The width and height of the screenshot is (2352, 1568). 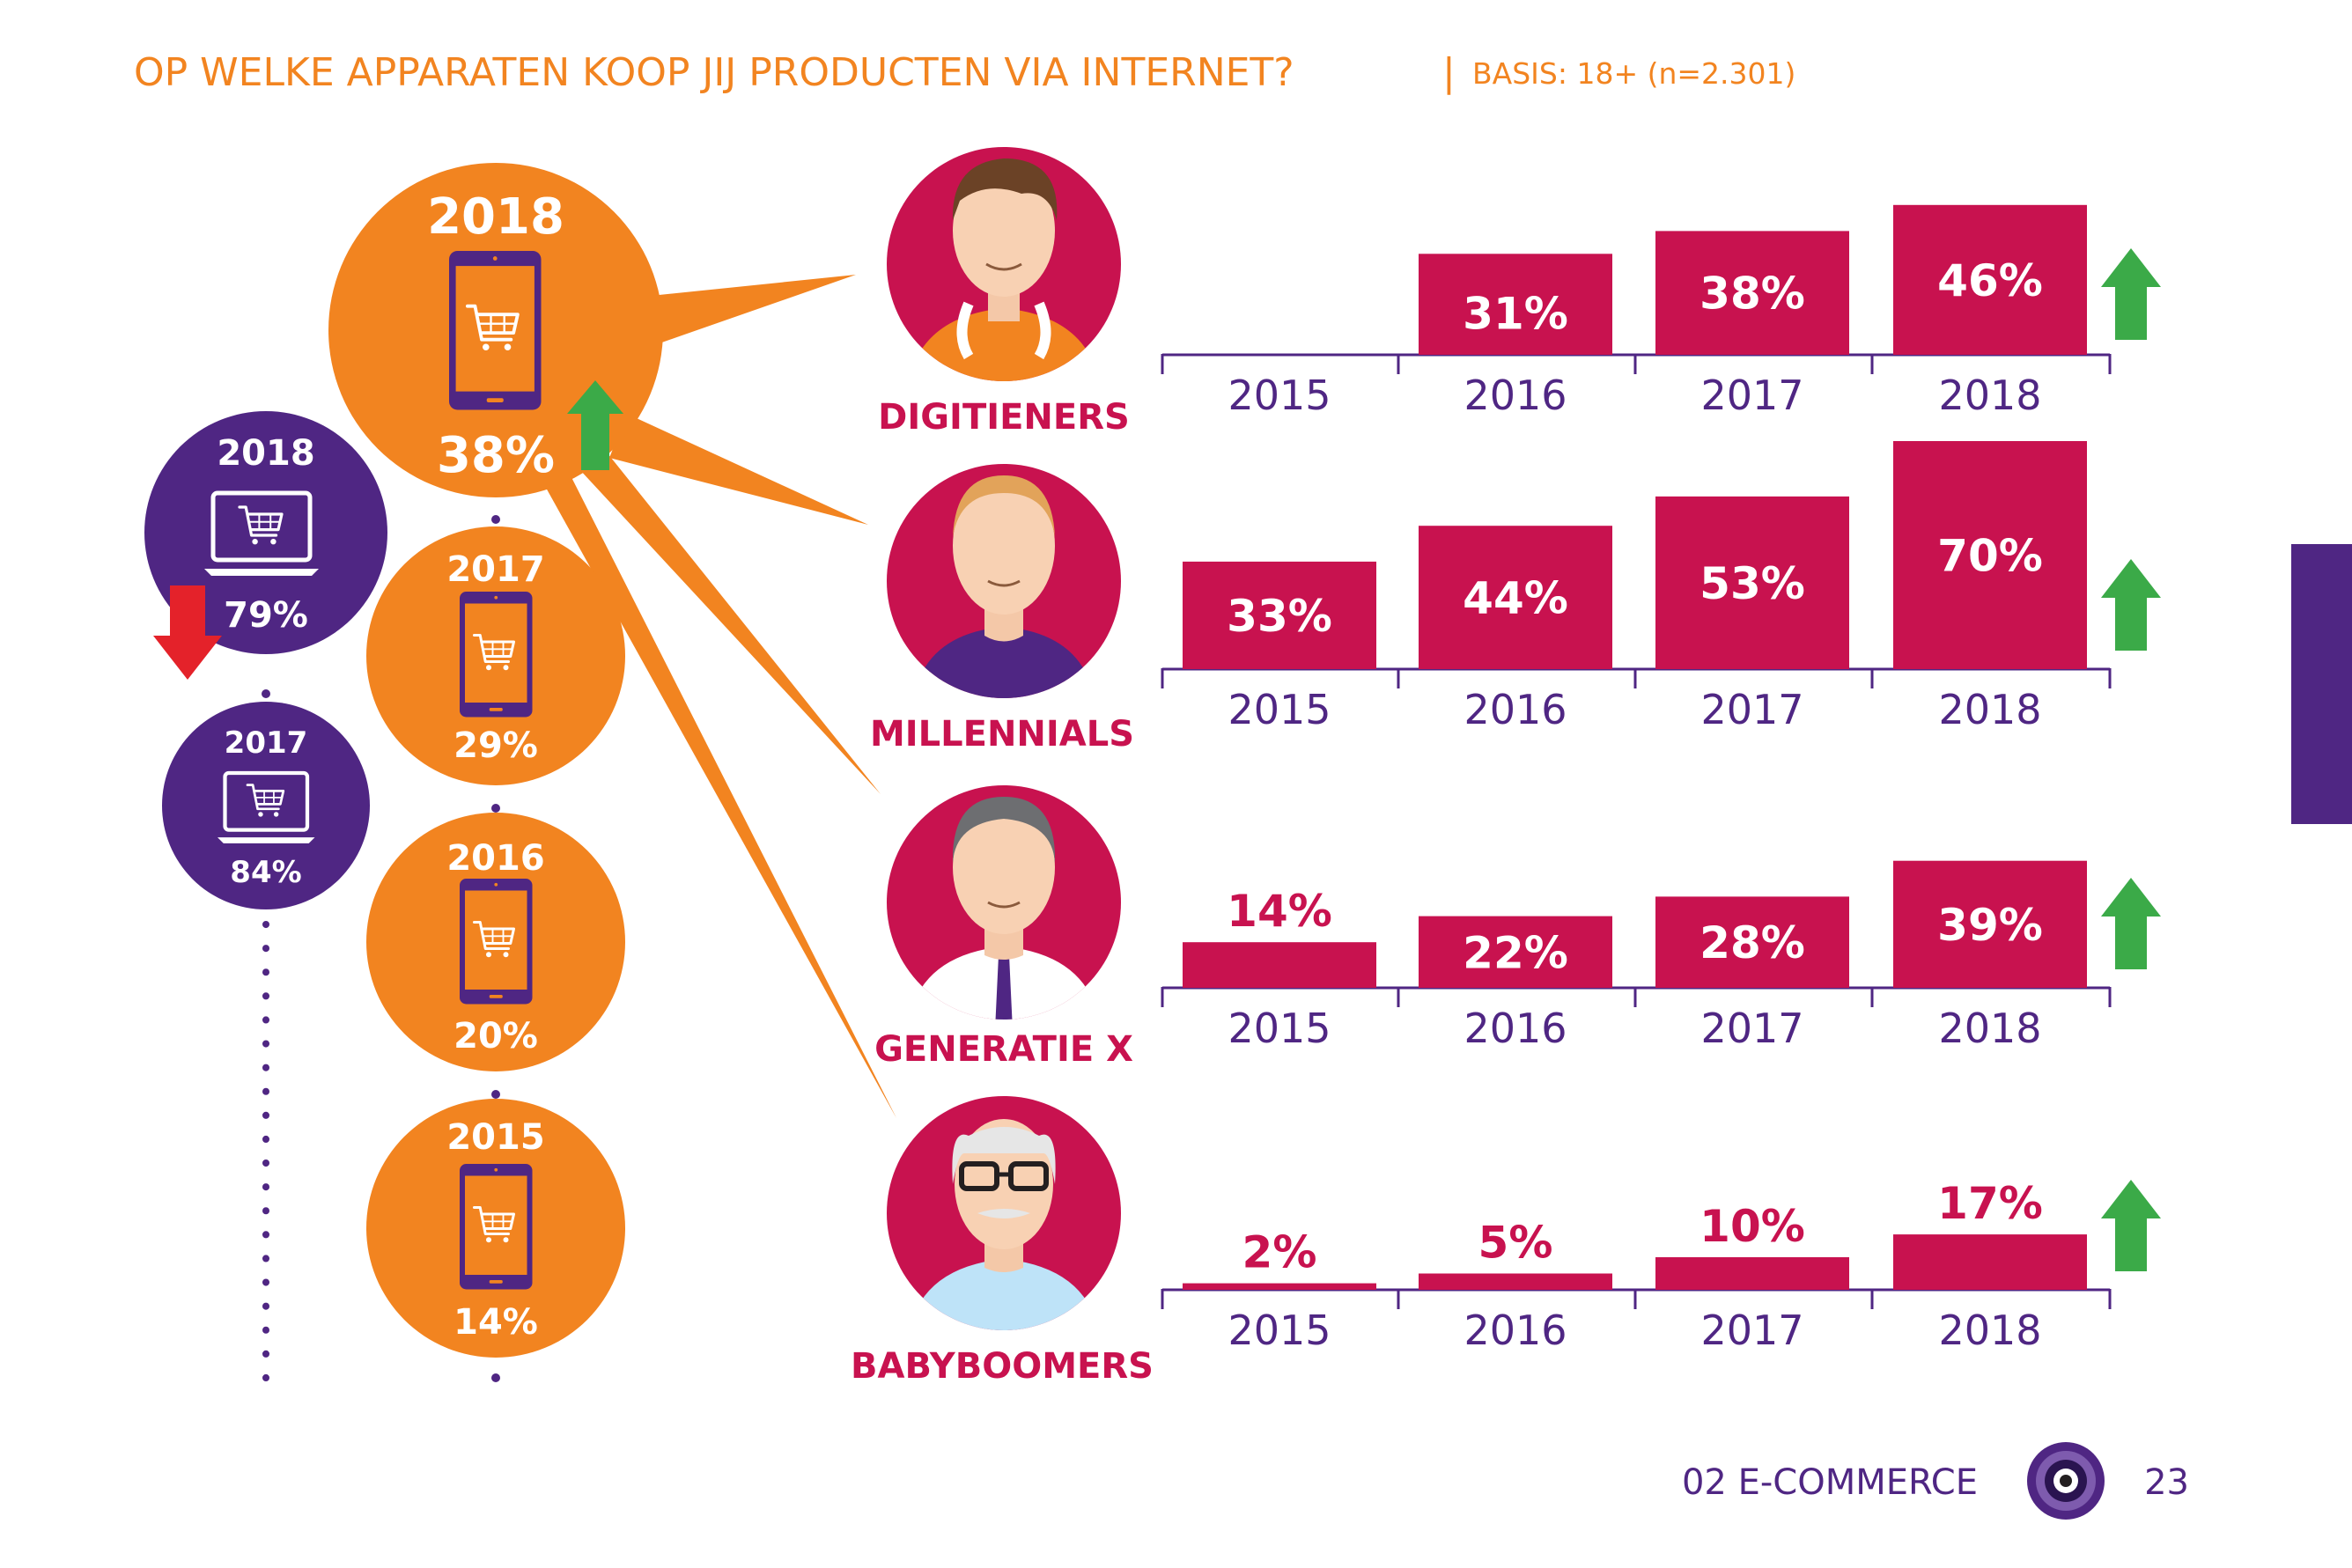 I want to click on smartphone-2016-circle: 2016 20%, so click(x=495, y=942).